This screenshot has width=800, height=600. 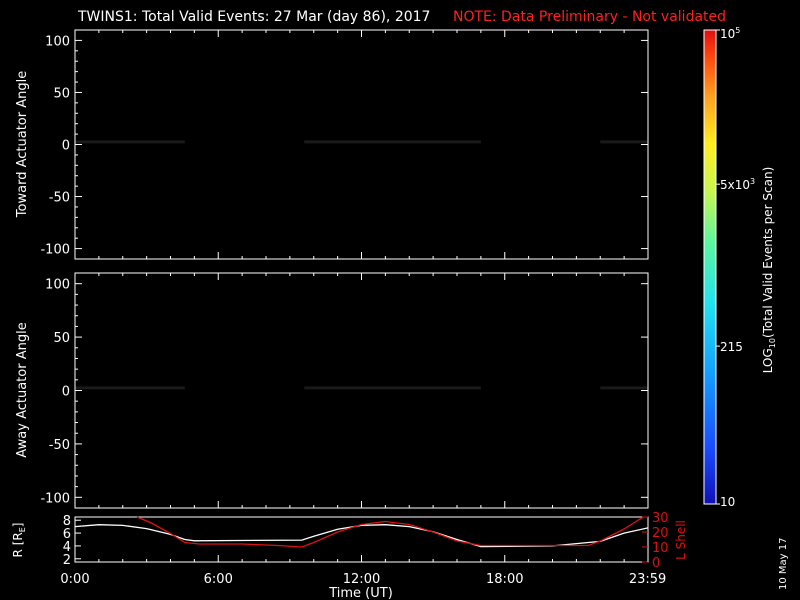 I want to click on time-tick-label: 0:00, so click(x=74, y=579).